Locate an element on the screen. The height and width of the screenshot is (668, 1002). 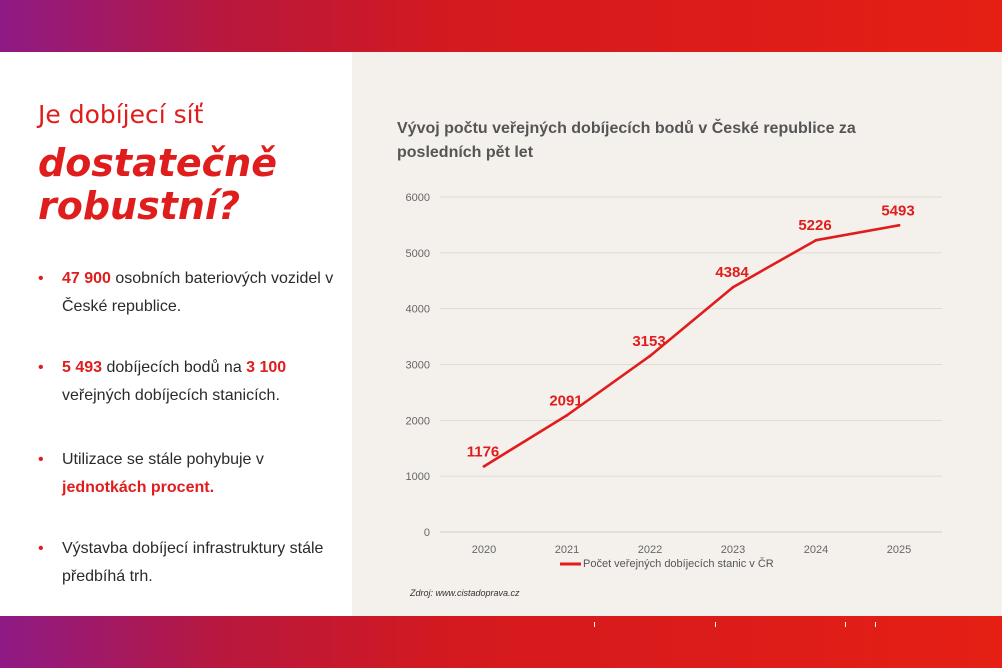
headline-line1: Je dobíjecí síť is located at coordinates (121, 114).